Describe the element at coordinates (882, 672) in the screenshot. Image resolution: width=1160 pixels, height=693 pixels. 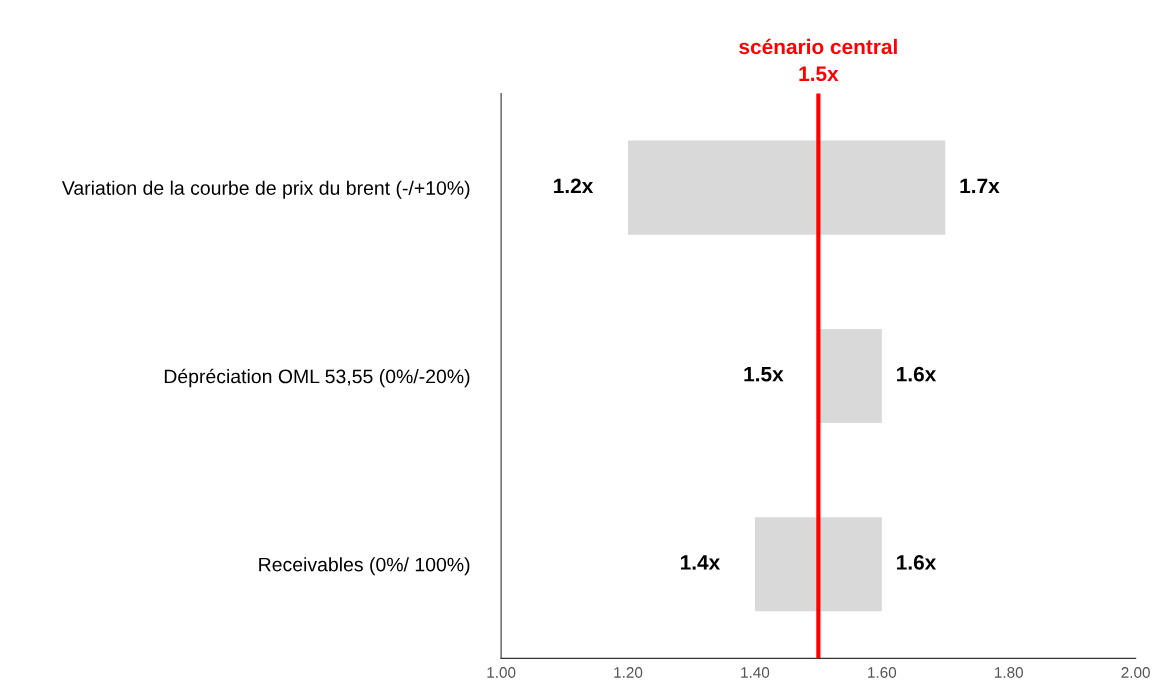
I see `x-tick-label: 1.60` at that location.